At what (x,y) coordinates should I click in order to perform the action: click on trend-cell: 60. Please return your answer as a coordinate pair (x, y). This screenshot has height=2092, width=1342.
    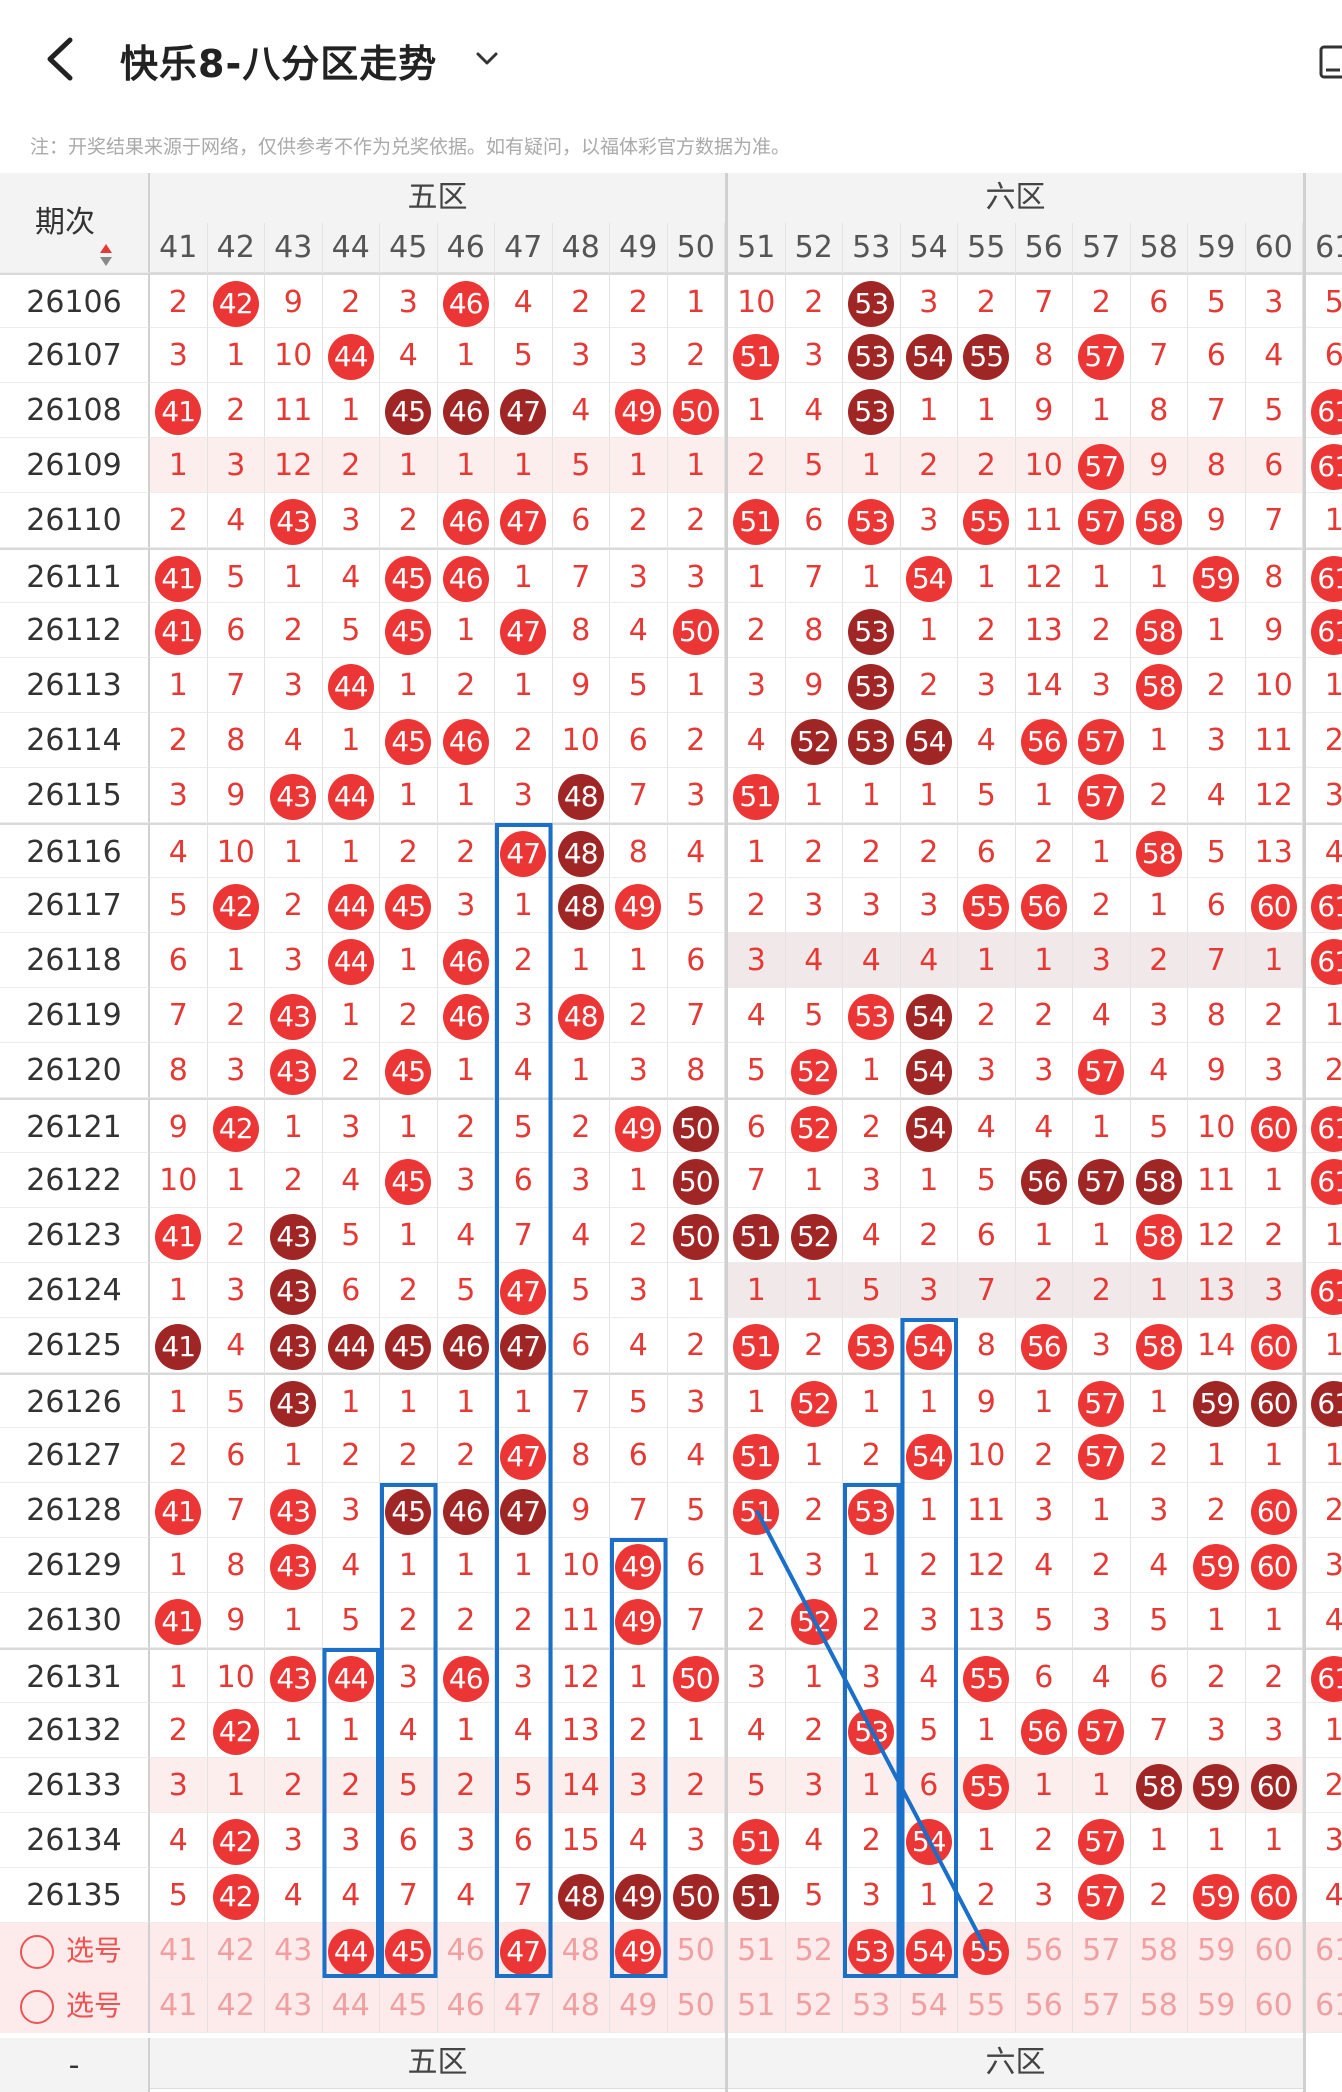
    Looking at the image, I should click on (1274, 1510).